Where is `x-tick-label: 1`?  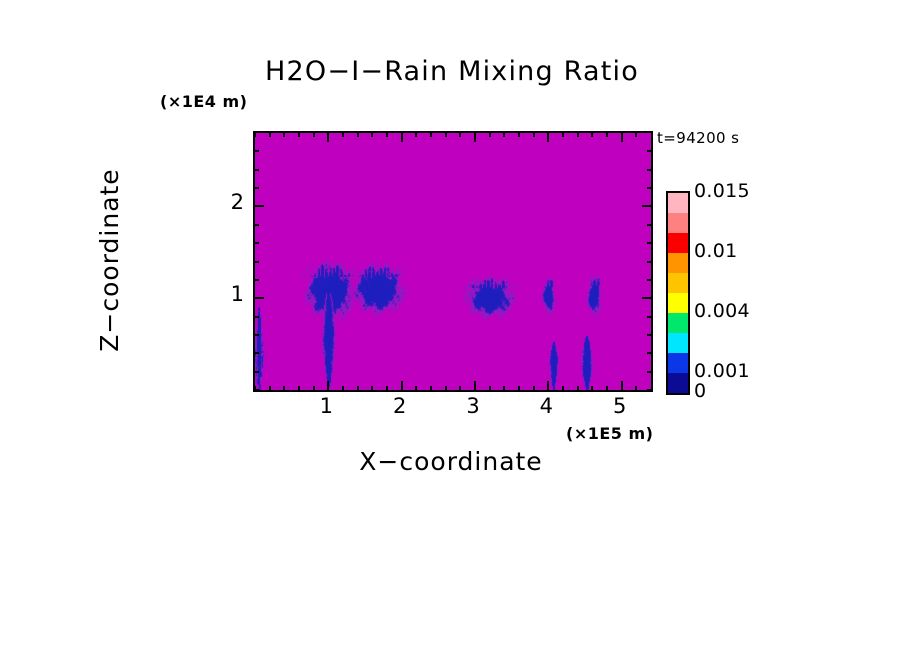 x-tick-label: 1 is located at coordinates (326, 406).